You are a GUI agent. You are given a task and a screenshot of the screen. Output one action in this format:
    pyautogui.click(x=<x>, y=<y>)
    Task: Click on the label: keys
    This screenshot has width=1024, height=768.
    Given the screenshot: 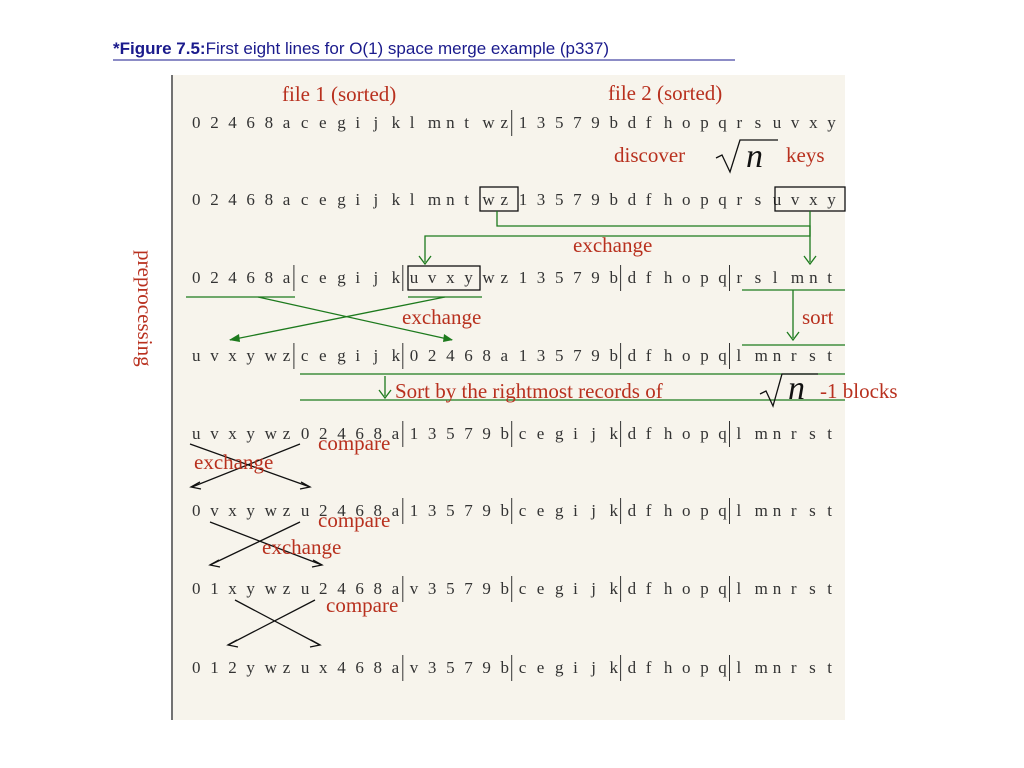 What is the action you would take?
    pyautogui.click(x=805, y=155)
    